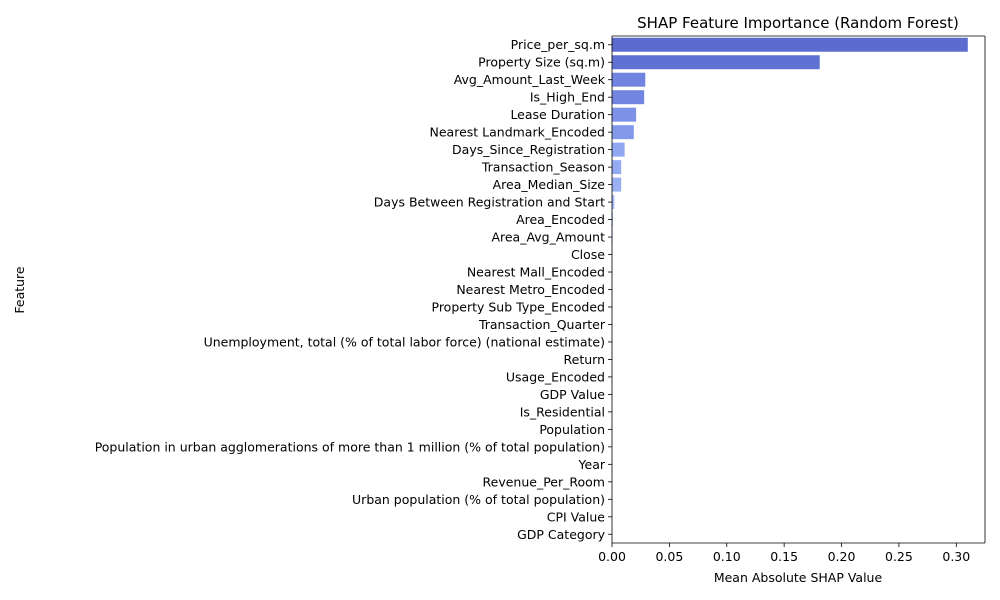  Describe the element at coordinates (528, 149) in the screenshot. I see `y-tick-label: Days_Since_Registration` at that location.